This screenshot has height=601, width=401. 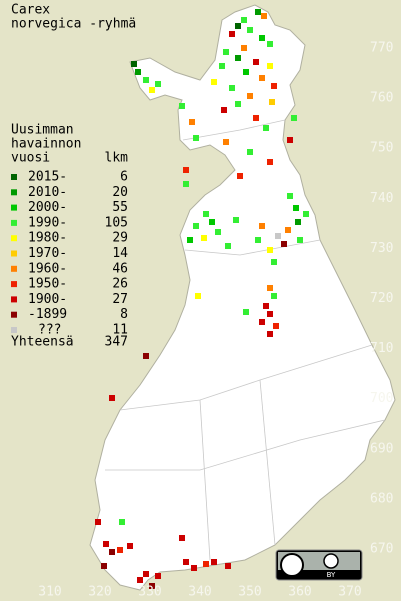 I want to click on legend-count: 8, so click(x=124, y=314).